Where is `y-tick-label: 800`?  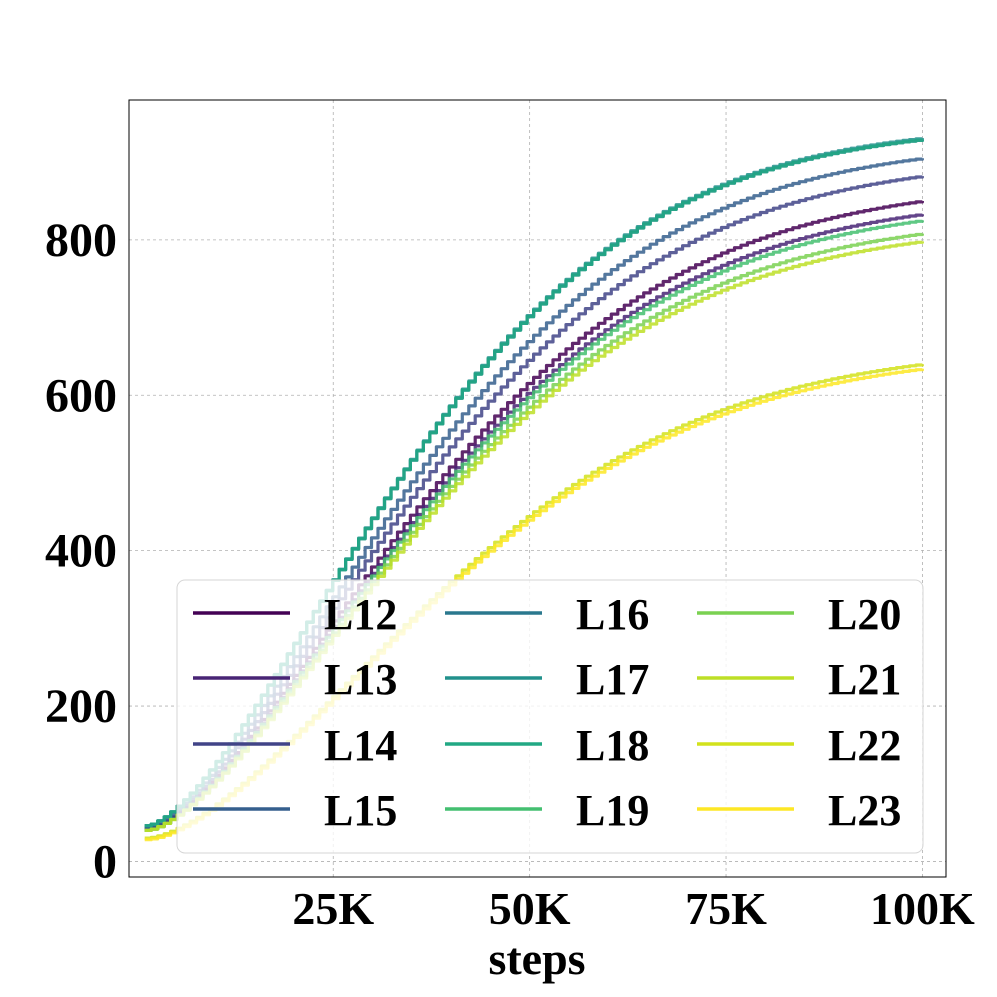
y-tick-label: 800 is located at coordinates (81, 240).